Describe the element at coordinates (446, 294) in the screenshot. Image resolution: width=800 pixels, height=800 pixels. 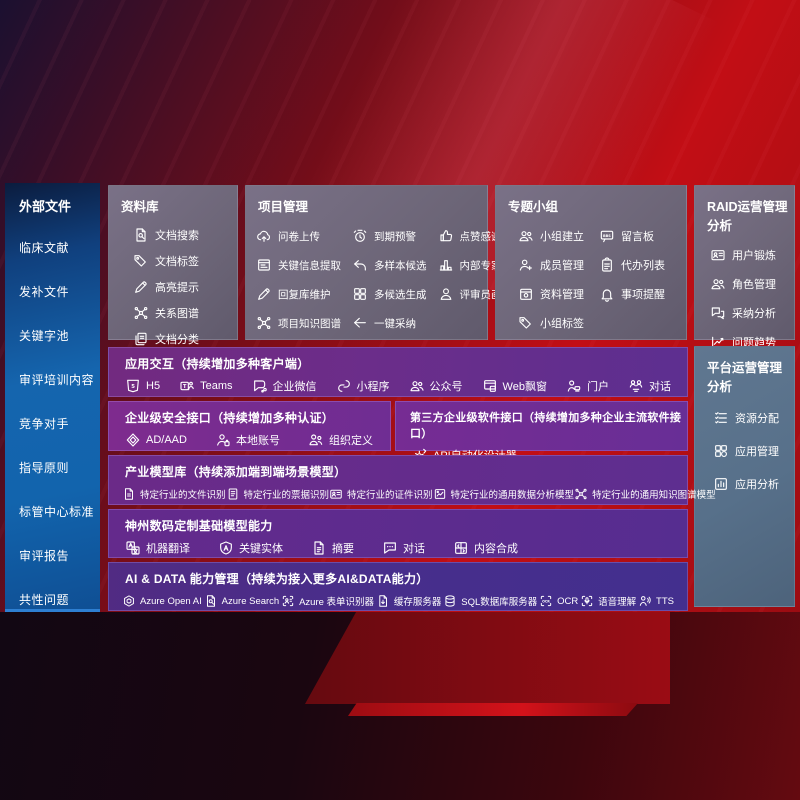
I see `person-icon` at that location.